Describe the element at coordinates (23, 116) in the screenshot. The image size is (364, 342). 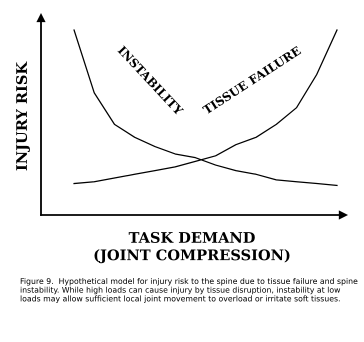
I see `y-axis-title: INJURY RISK` at that location.